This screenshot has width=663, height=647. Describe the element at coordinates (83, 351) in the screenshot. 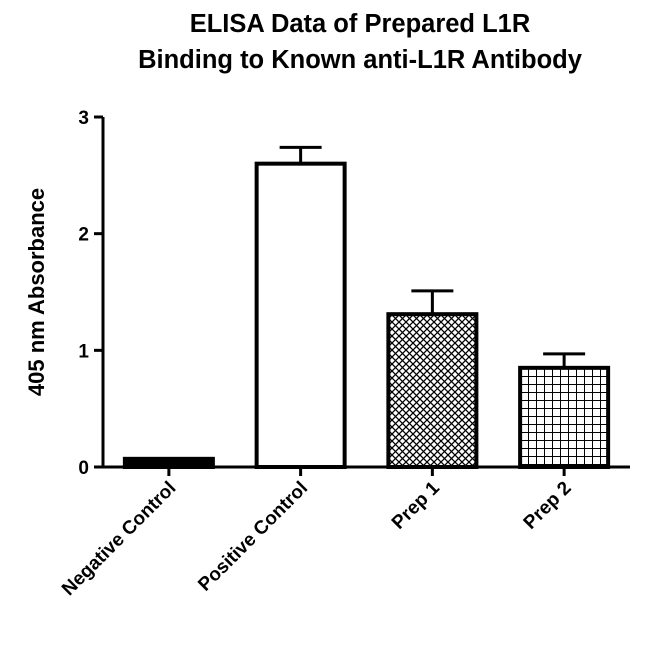

I see `y-tick-label: 1` at that location.